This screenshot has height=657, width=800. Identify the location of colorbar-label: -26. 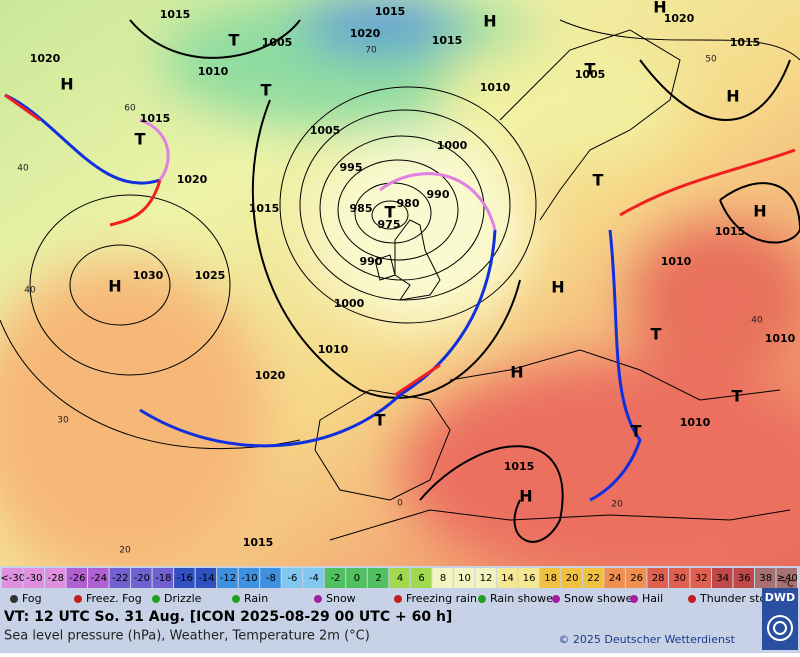
(77, 578).